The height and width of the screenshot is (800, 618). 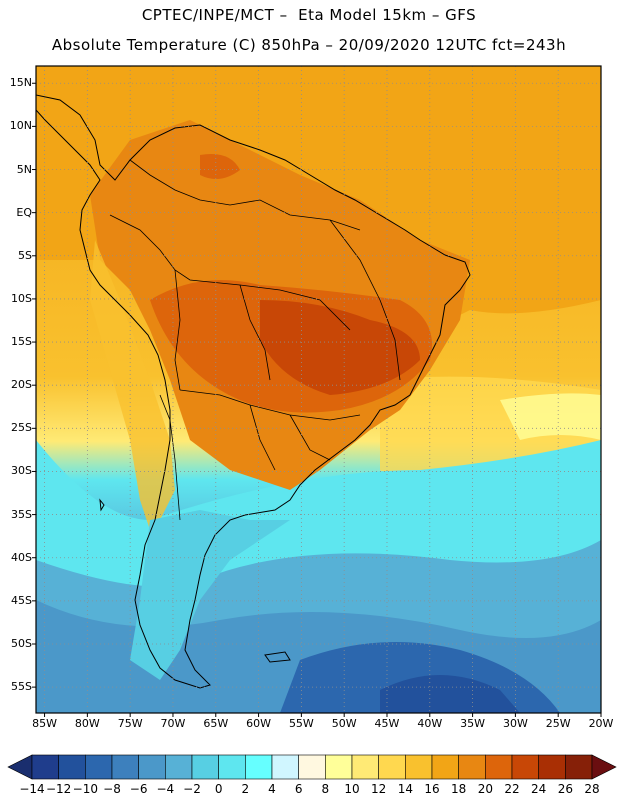 I want to click on colorbar-under-arrow, so click(x=20, y=767).